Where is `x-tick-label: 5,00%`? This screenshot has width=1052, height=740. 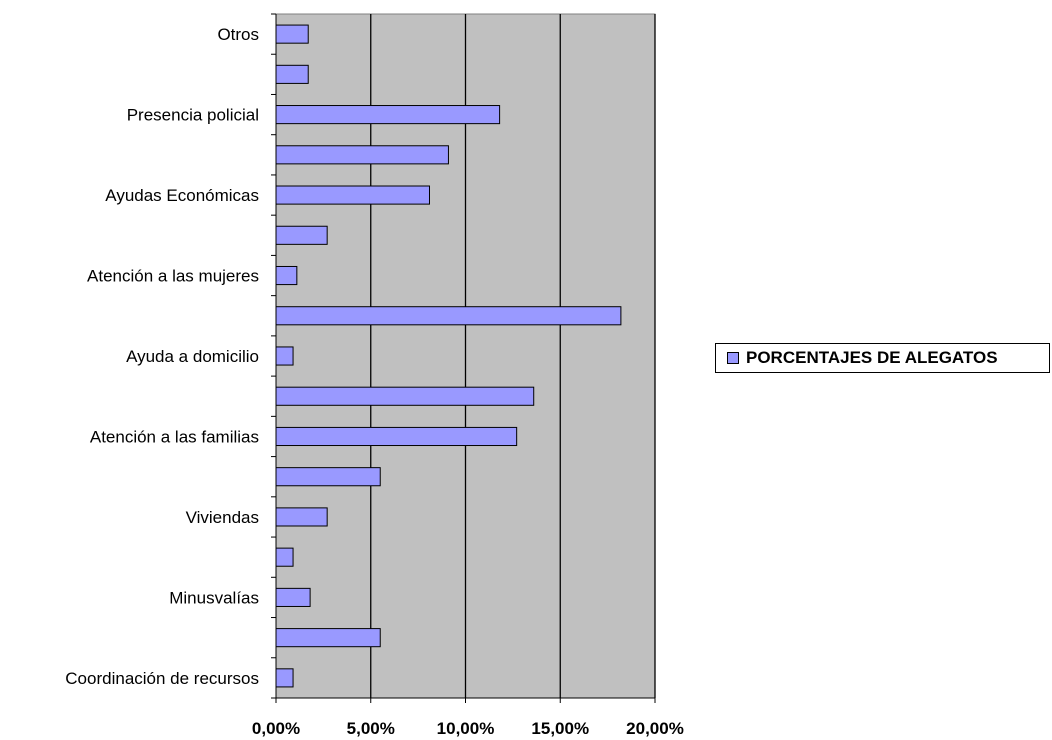 x-tick-label: 5,00% is located at coordinates (371, 728).